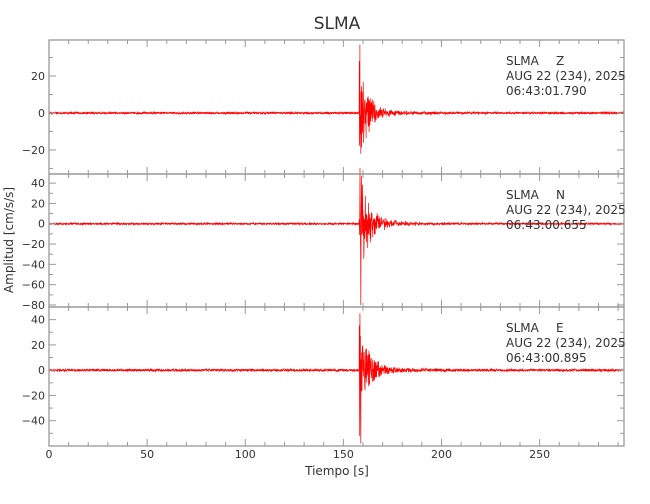  I want to click on x-tick-label: 200, so click(441, 454).